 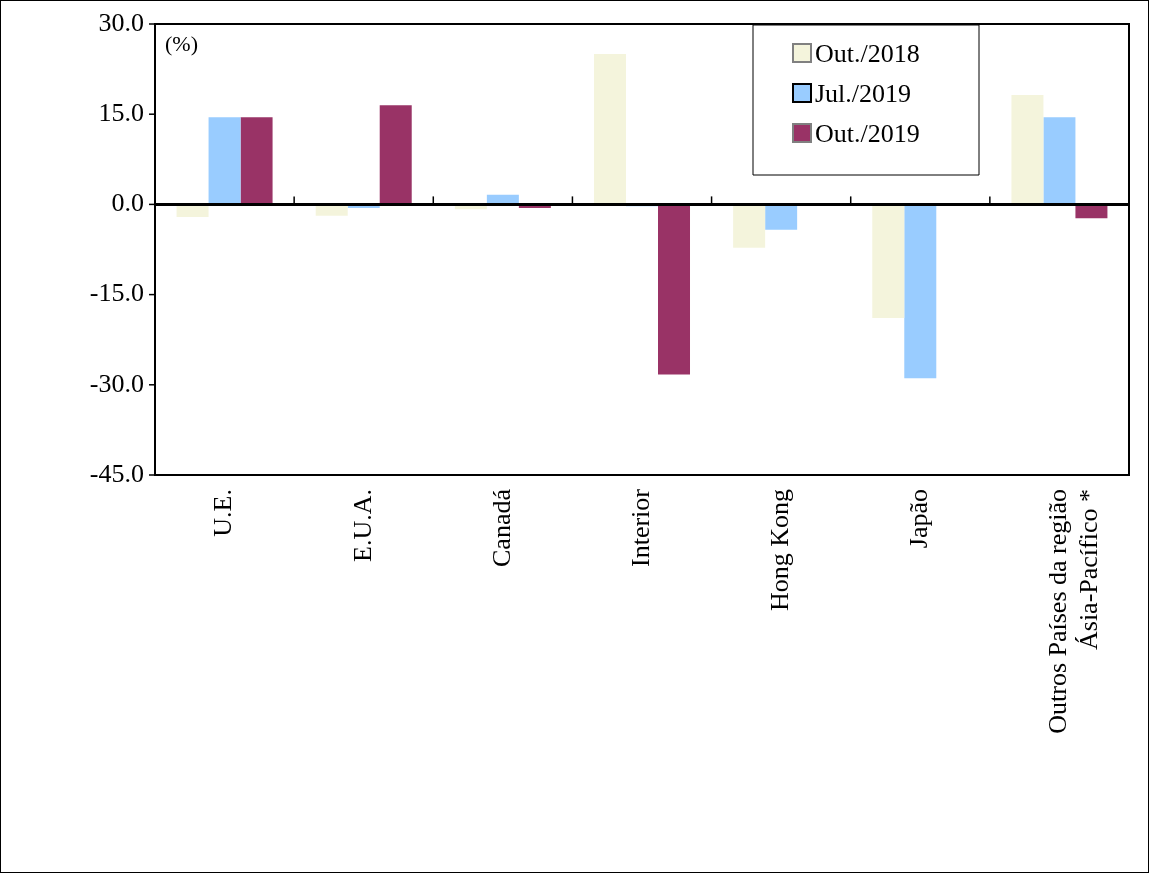 What do you see at coordinates (362, 525) in the screenshot?
I see `x-tick-label: E.U.A.` at bounding box center [362, 525].